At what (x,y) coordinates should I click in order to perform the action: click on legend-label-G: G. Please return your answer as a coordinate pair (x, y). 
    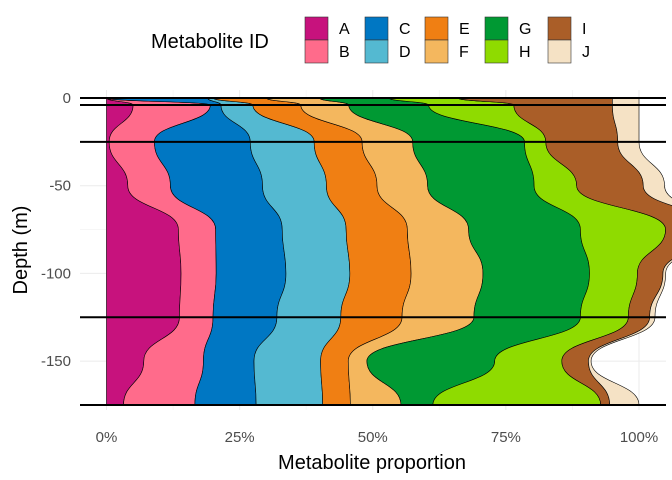
    Looking at the image, I should click on (525, 29).